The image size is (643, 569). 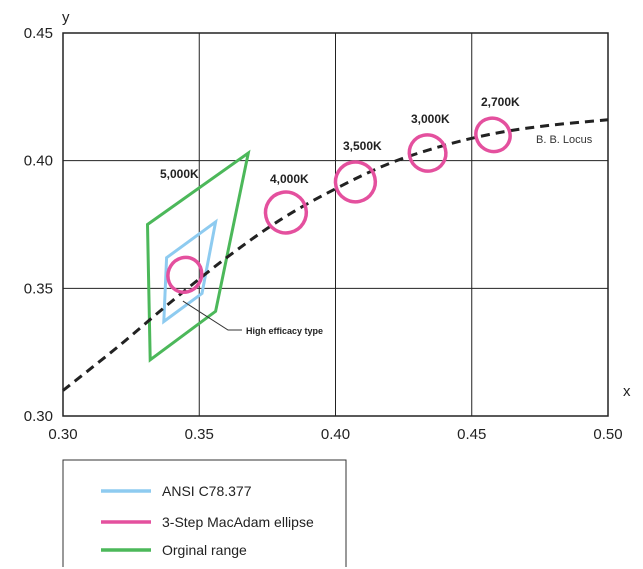 I want to click on cct-label-4000k: 4,000K, so click(x=289, y=179).